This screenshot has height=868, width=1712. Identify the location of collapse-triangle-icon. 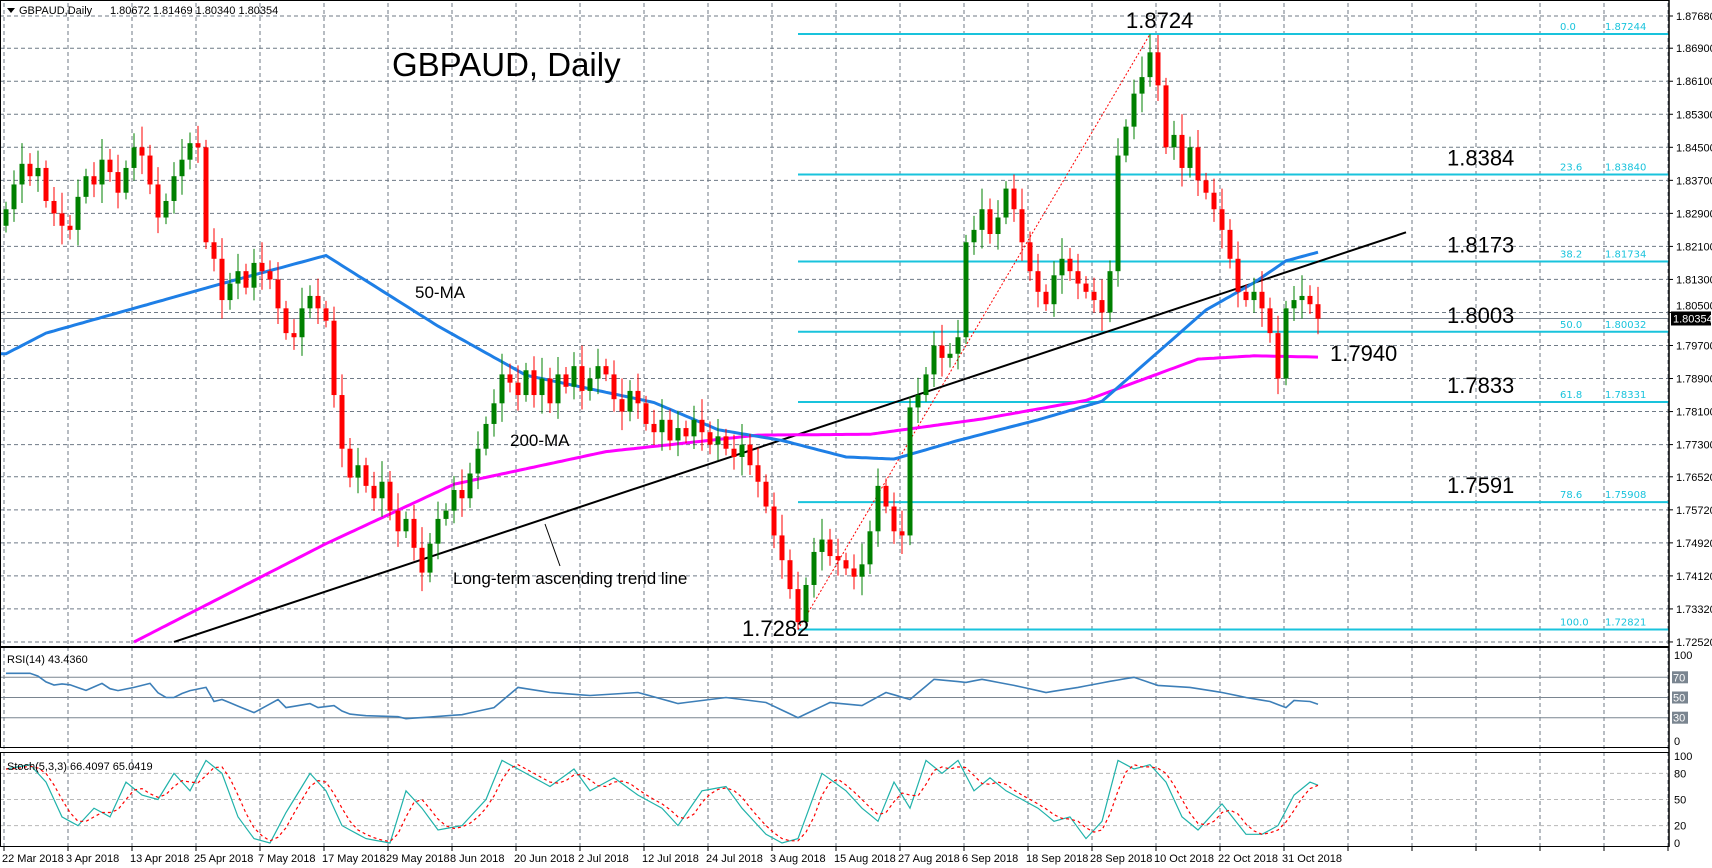
(11, 10).